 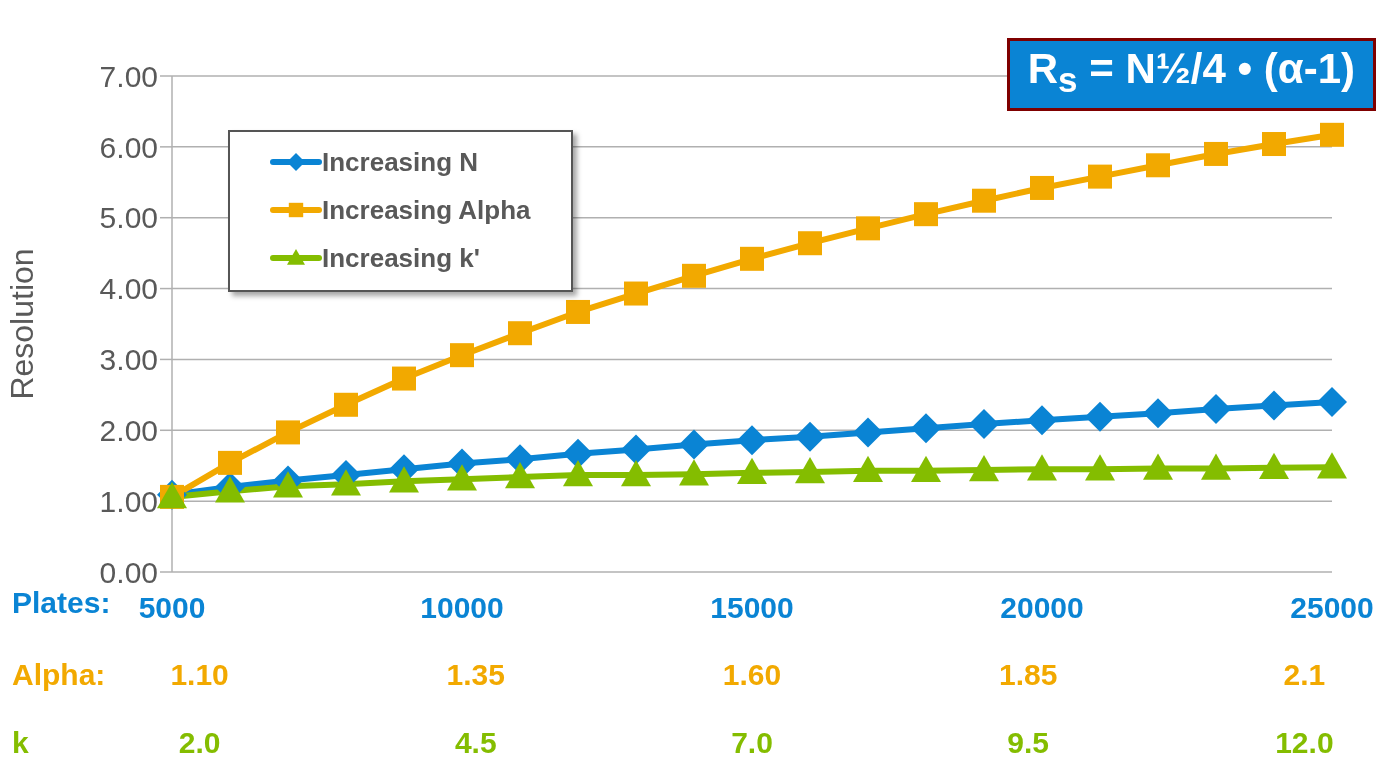 What do you see at coordinates (1042, 607) in the screenshot?
I see `x-tick-label: 20000` at bounding box center [1042, 607].